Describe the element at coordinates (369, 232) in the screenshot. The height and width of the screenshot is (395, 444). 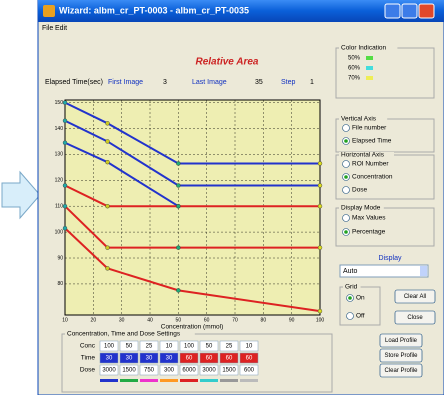
I see `radio-label: Percentage` at that location.